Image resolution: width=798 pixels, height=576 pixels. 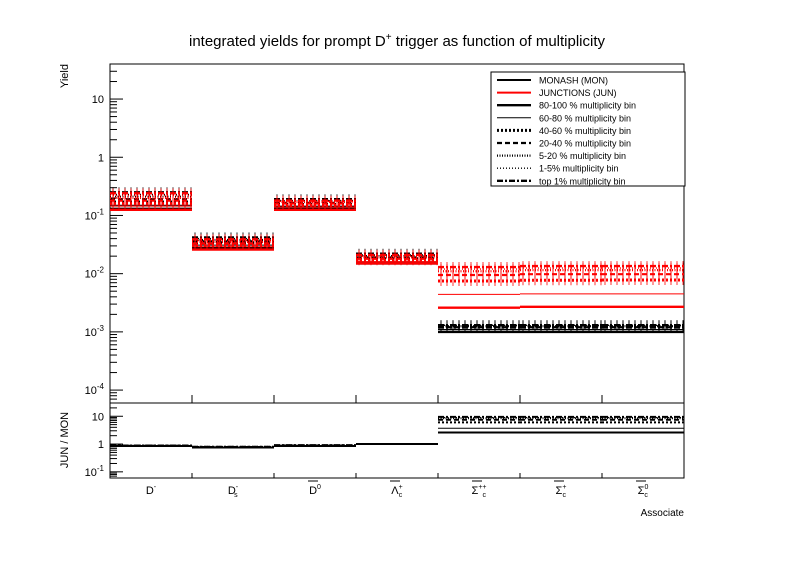 I want to click on ratio-frame-box, so click(x=397, y=440).